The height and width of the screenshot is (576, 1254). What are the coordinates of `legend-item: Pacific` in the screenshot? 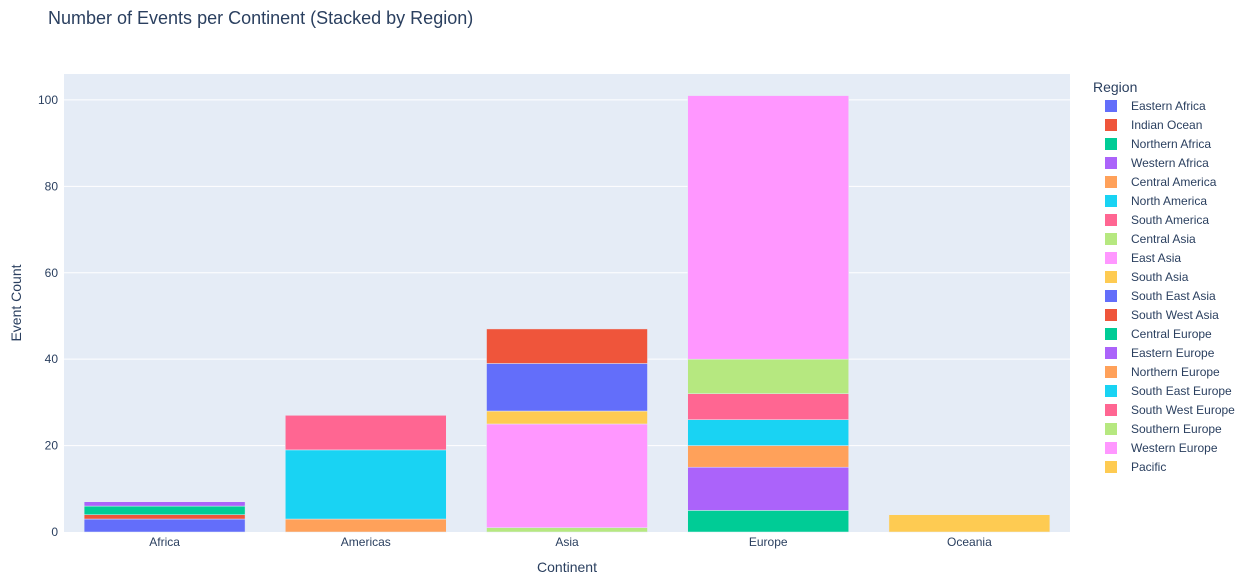 It's located at (1135, 467).